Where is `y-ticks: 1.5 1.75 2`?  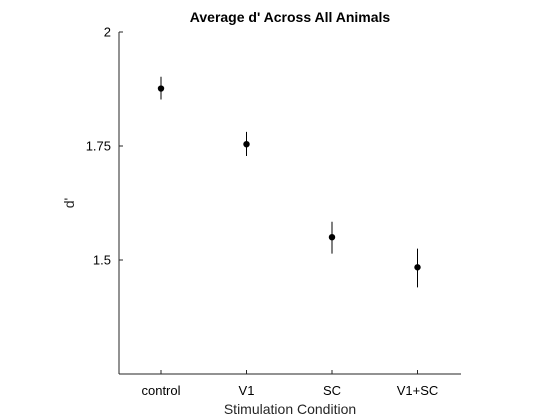
y-ticks: 1.5 1.75 2 is located at coordinates (104, 146).